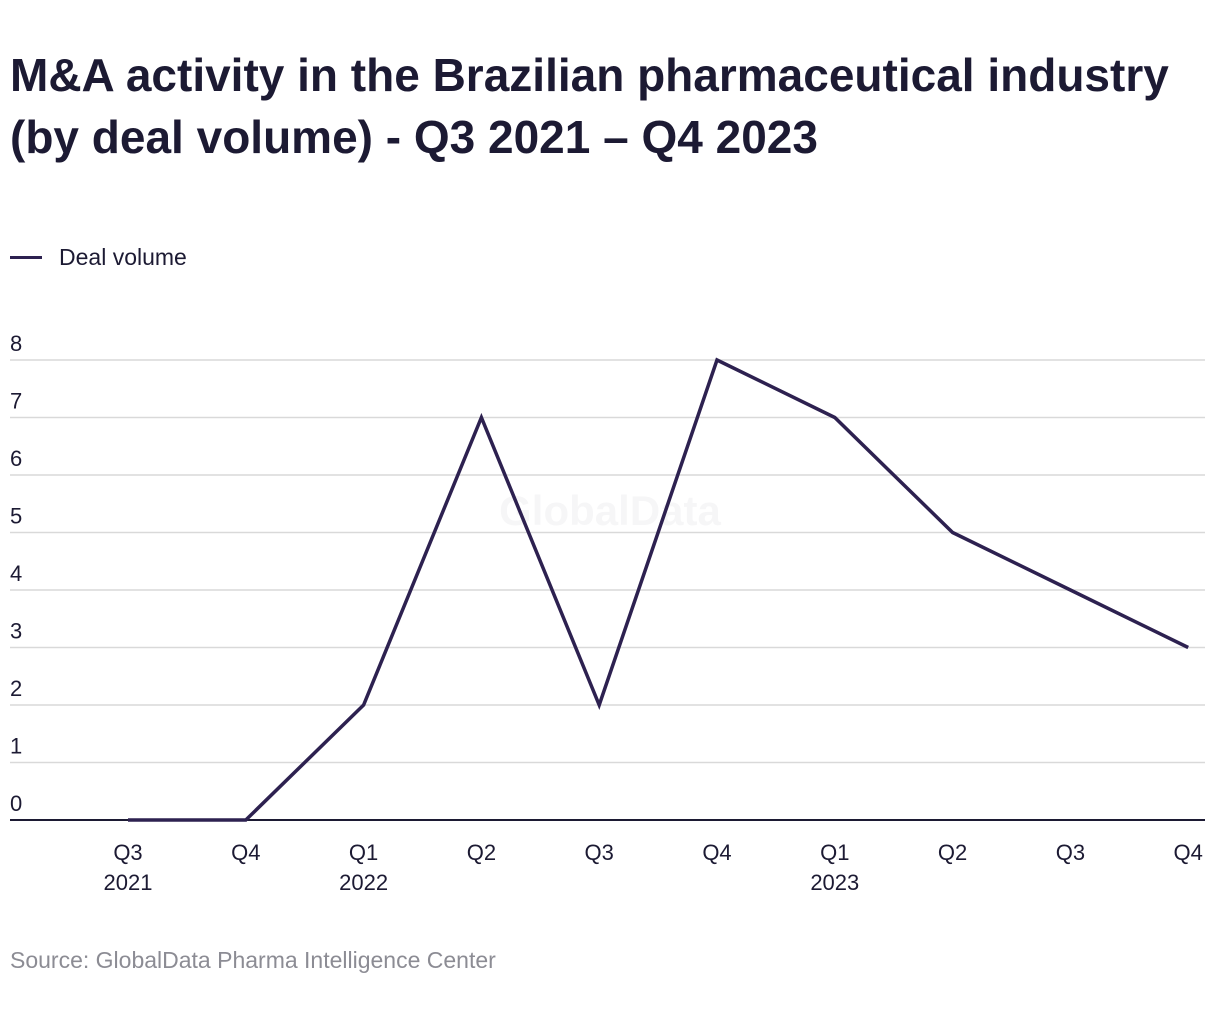 This screenshot has height=1020, width=1220. What do you see at coordinates (123, 256) in the screenshot?
I see `legend-label: Deal volume` at bounding box center [123, 256].